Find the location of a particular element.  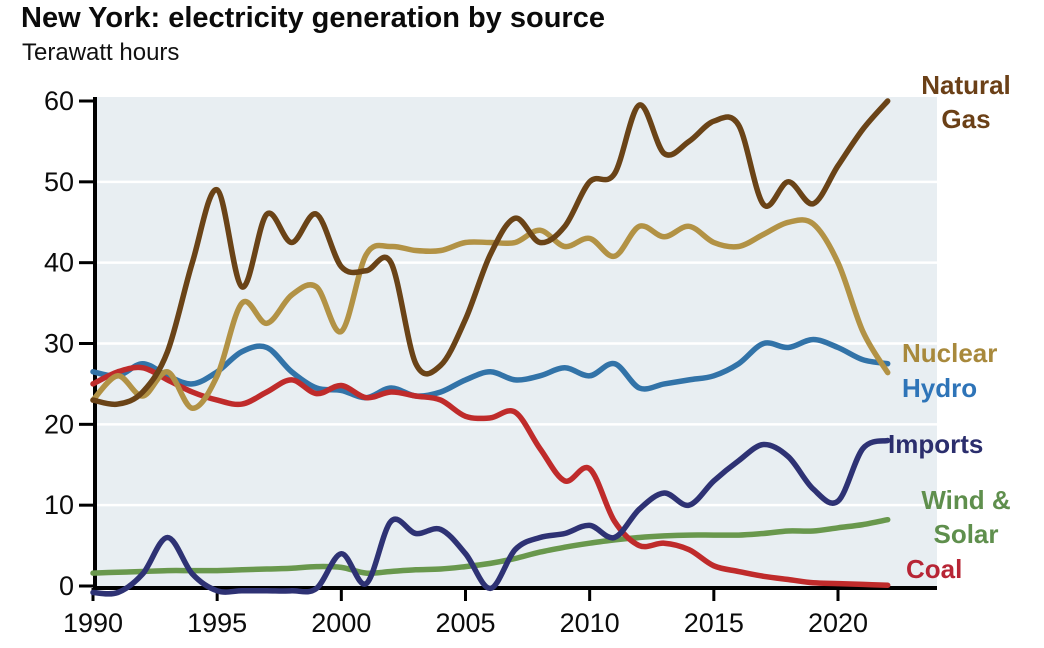

y-tick-label: 40 is located at coordinates (59, 263).